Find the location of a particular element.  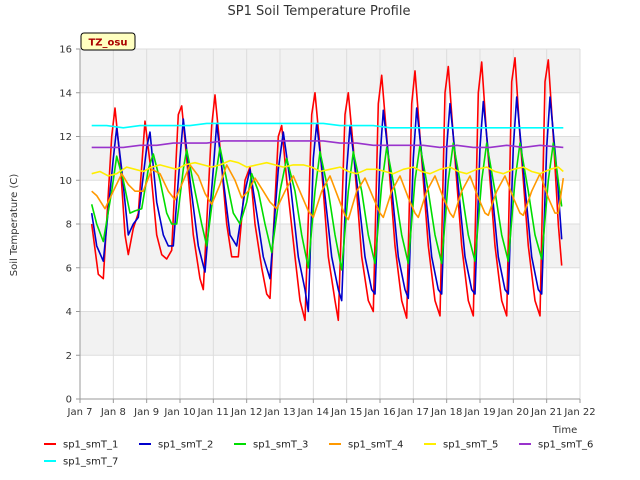

x-tick-label: Jan 19 is located at coordinates (479, 412).